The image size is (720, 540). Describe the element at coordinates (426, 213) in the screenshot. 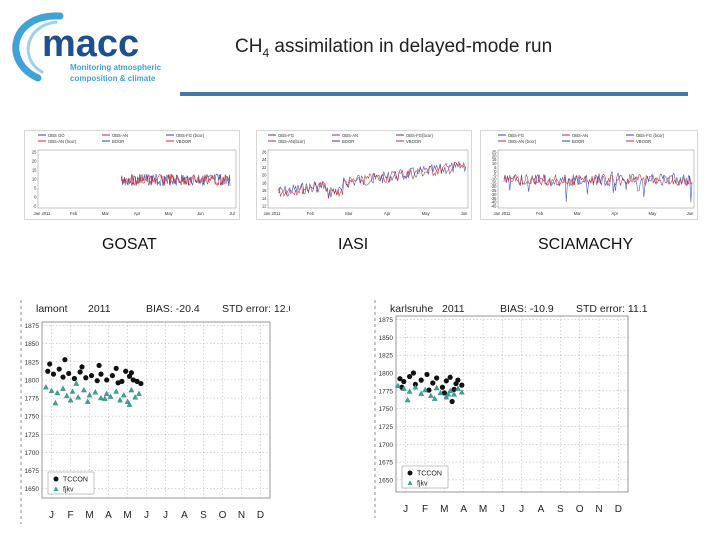

I see `mini-x-tick-label: May` at that location.